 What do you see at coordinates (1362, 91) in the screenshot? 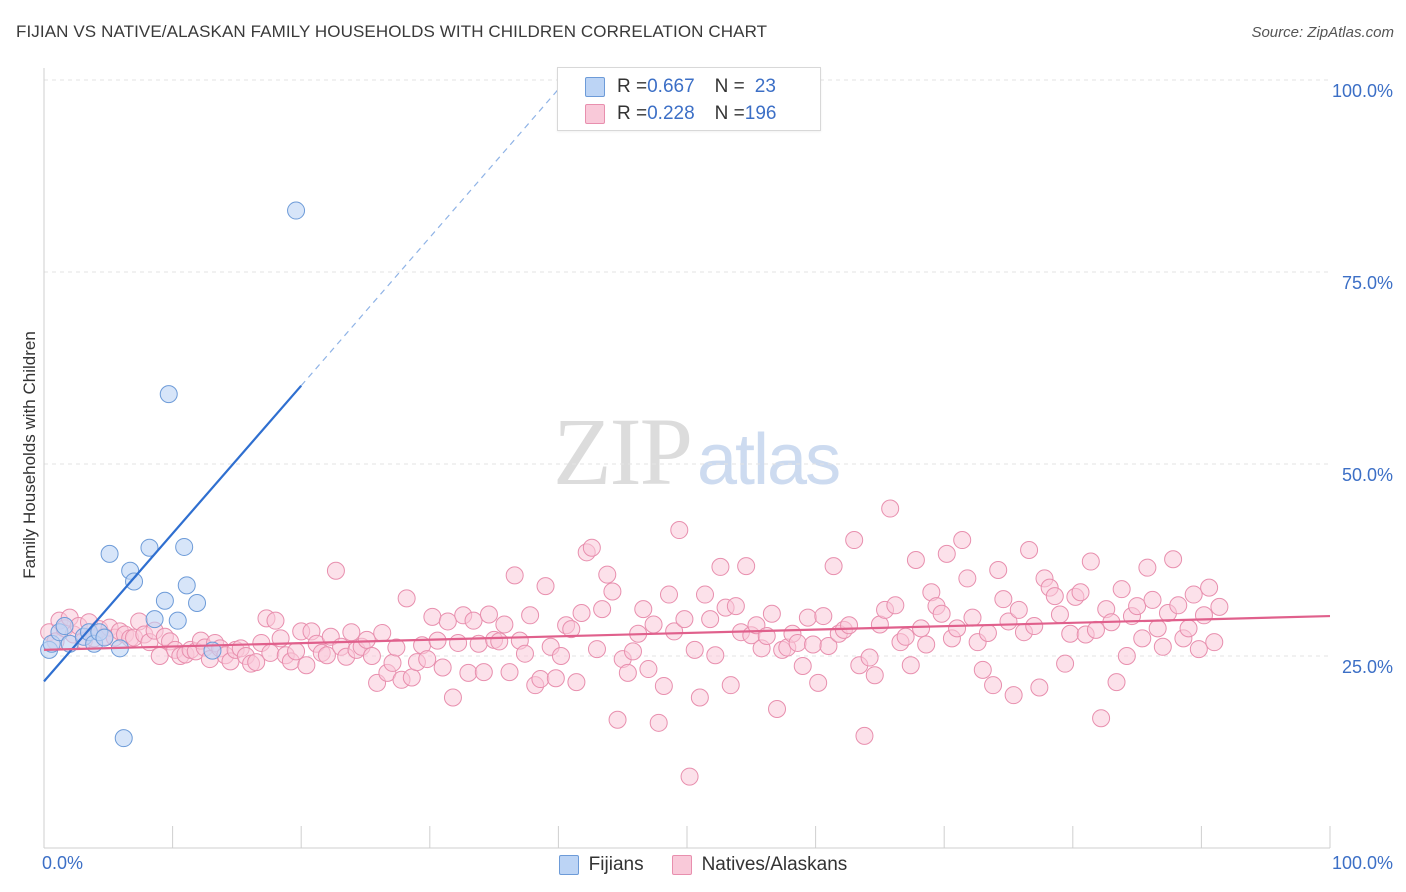
I see `y-tick-label-3: 100.0%` at bounding box center [1362, 91].